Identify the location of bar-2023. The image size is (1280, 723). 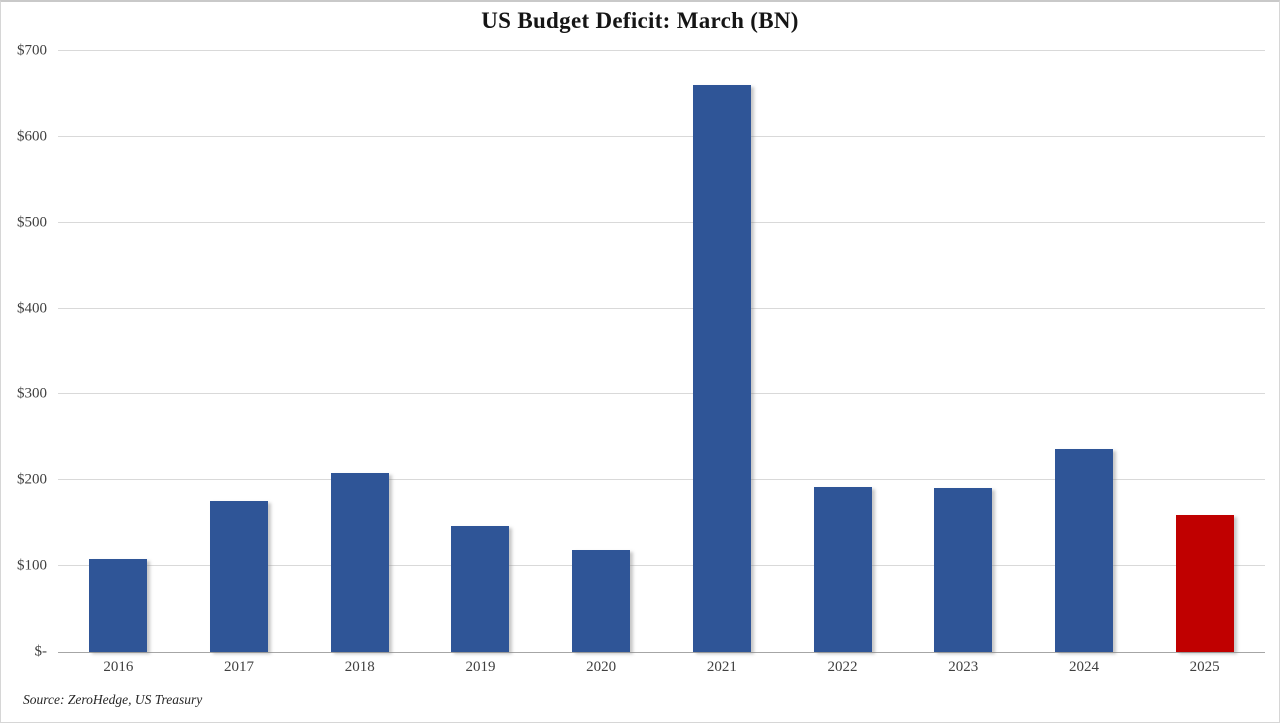
(963, 570).